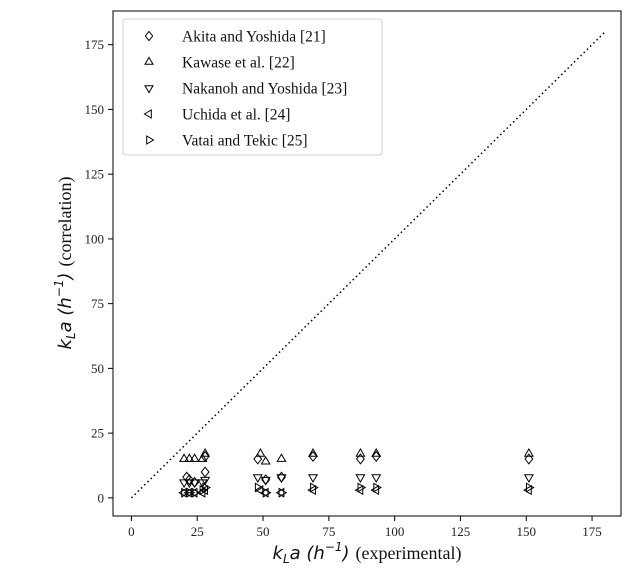  What do you see at coordinates (150, 140) in the screenshot?
I see `legend-marker-triangle-right` at bounding box center [150, 140].